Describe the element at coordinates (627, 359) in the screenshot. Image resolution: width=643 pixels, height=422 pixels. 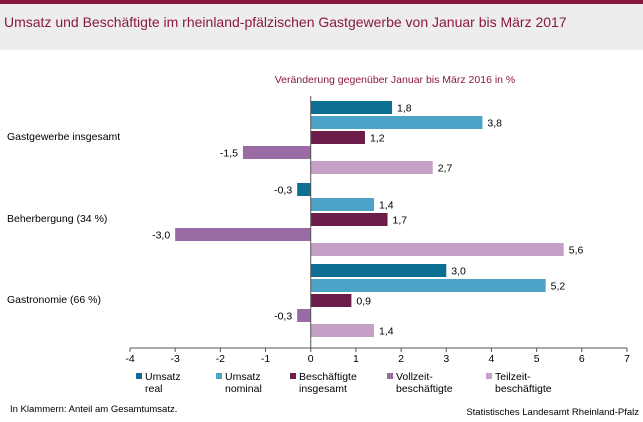
I see `x-tick-label: 7` at that location.